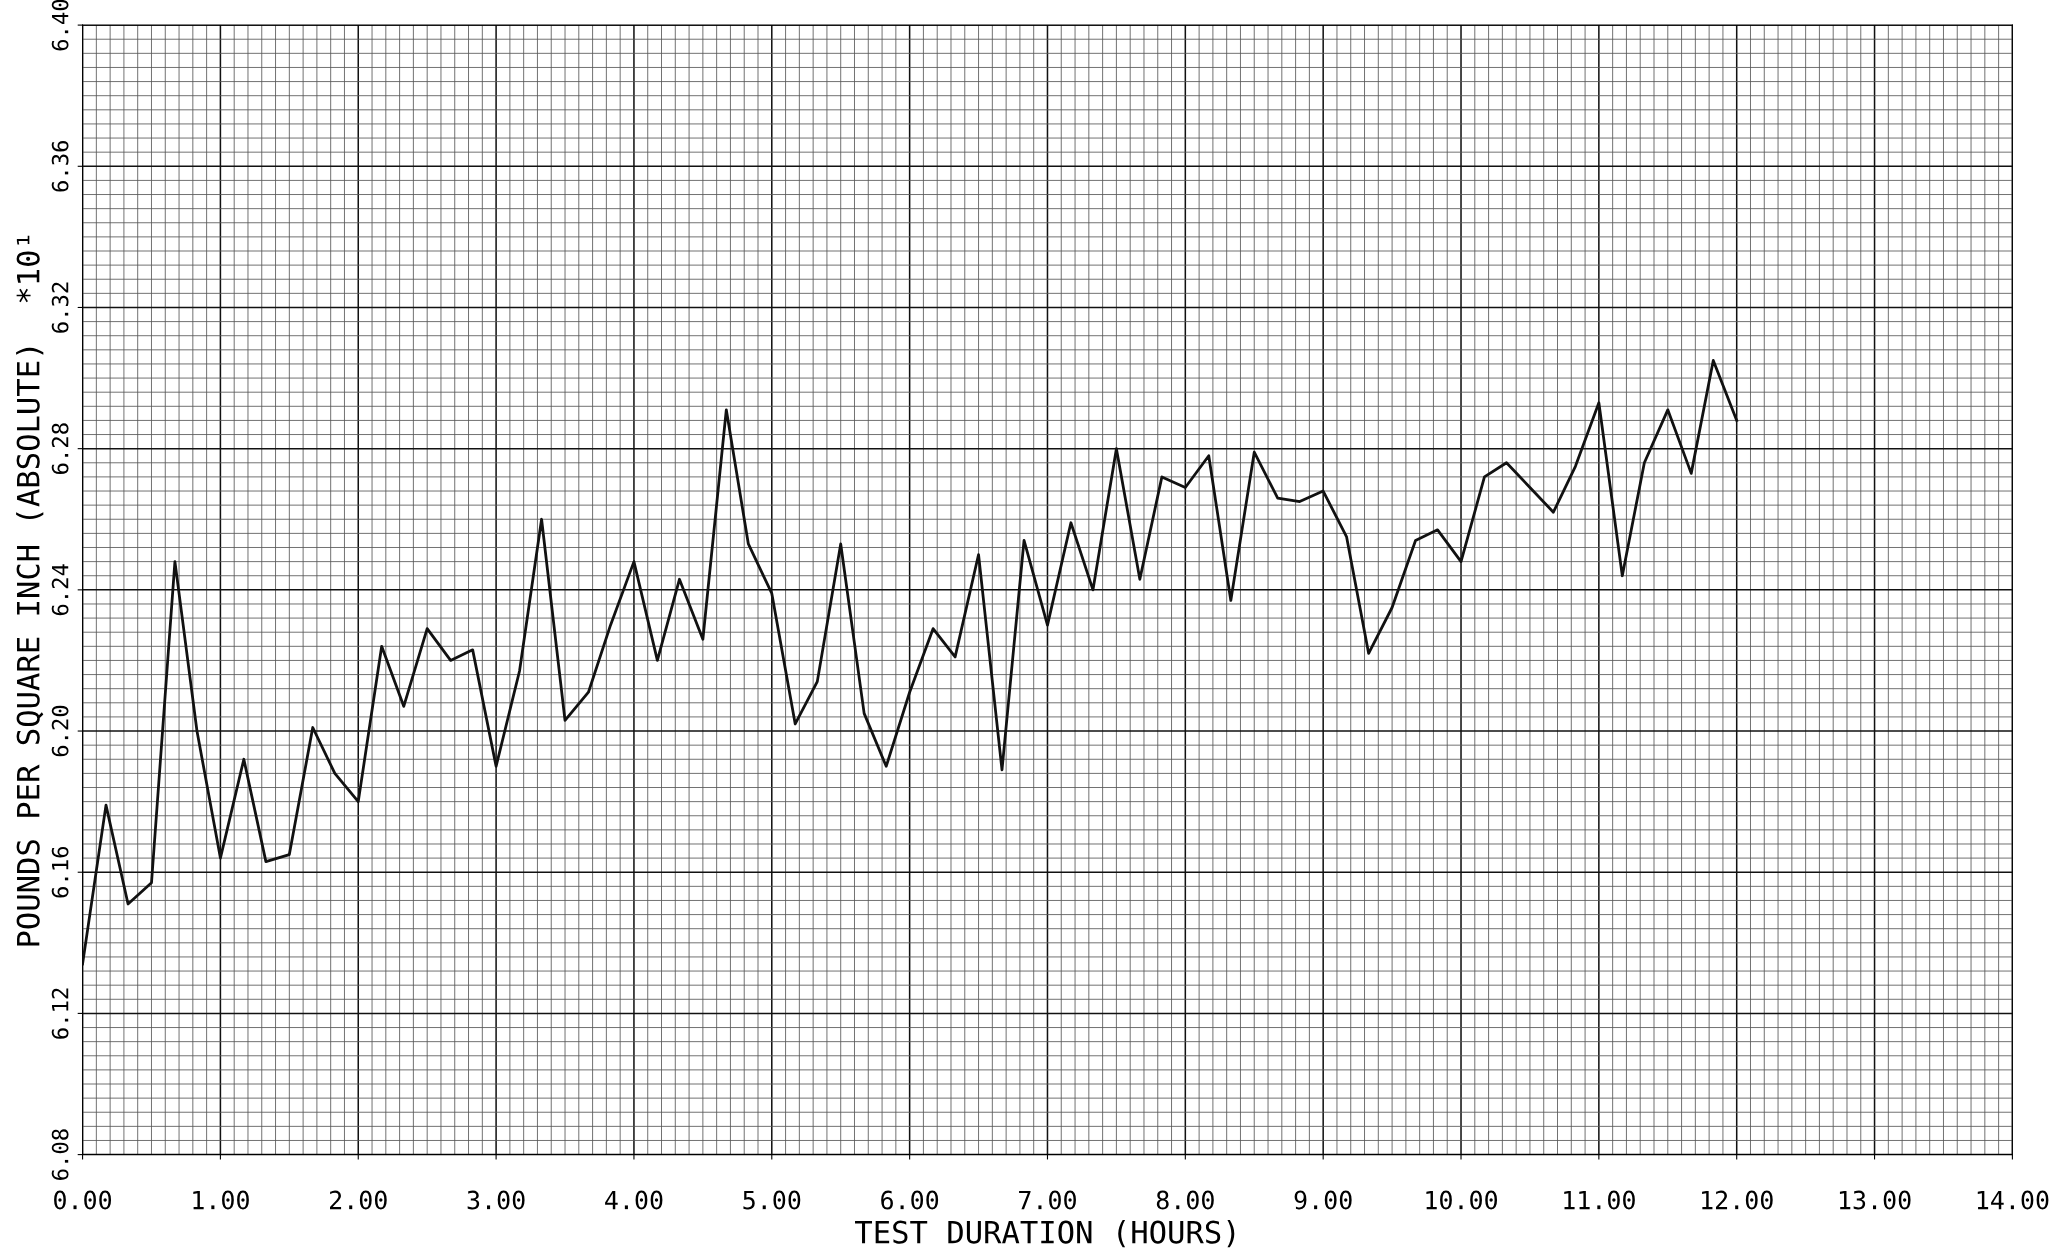 This screenshot has width=2064, height=1255. Describe the element at coordinates (1599, 1200) in the screenshot. I see `x-tick-label: 11.00` at that location.